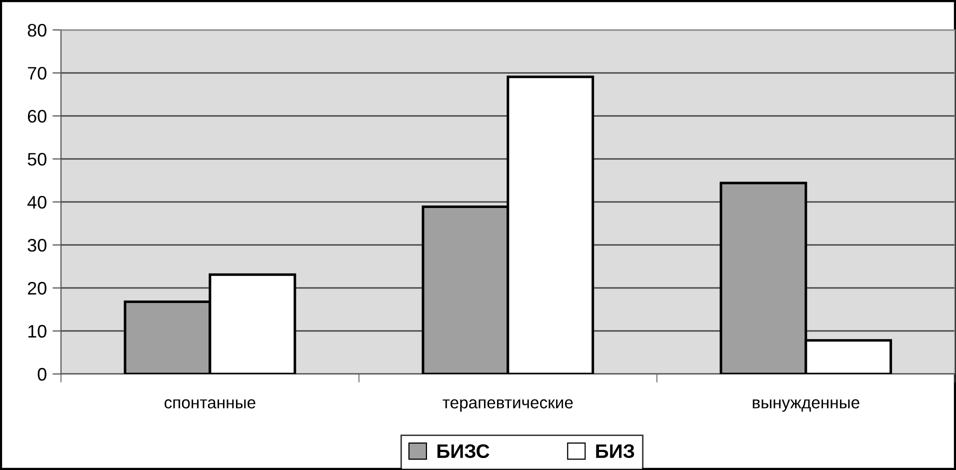  Describe the element at coordinates (37, 288) in the screenshot. I see `y-tick-label: 20` at that location.